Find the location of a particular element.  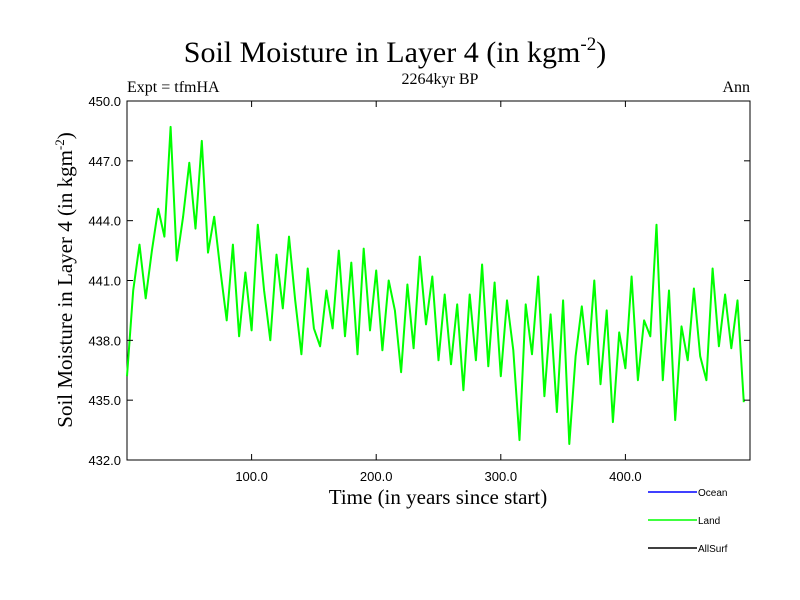

experiment-label: Expt = tfmHA is located at coordinates (173, 87).